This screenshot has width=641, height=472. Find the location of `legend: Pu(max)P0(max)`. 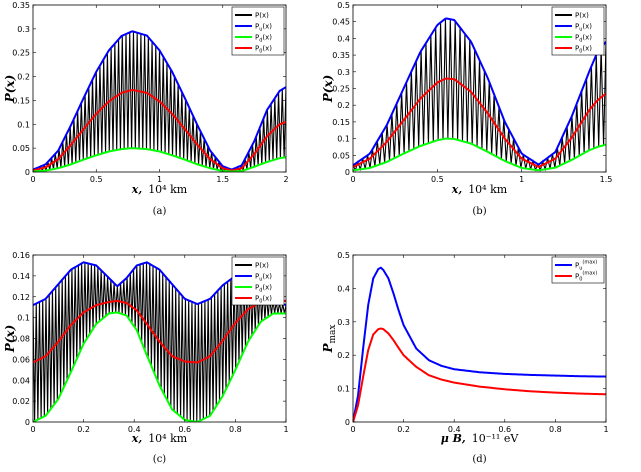

legend: Pu(max)P0(max) is located at coordinates (578, 270).